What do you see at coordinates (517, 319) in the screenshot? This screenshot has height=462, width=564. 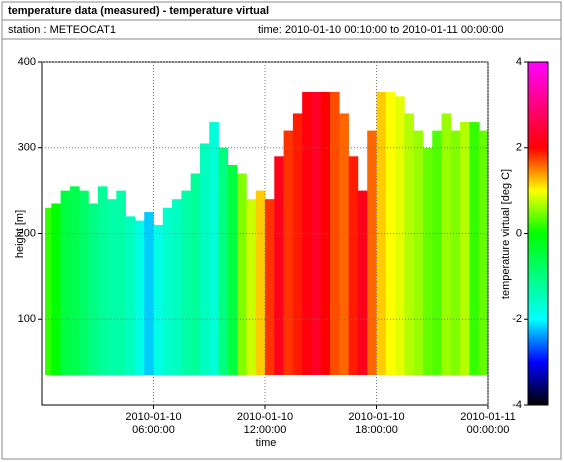 I see `colorbar-tick-label: -2` at bounding box center [517, 319].